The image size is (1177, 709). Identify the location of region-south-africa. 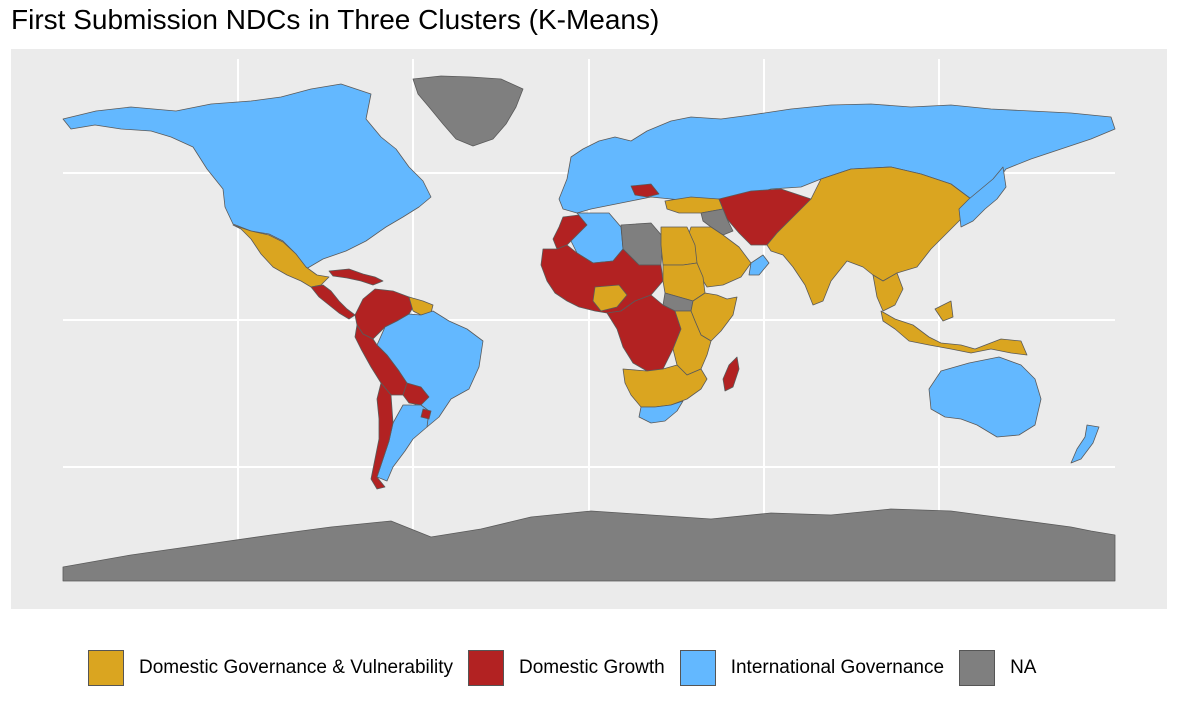
(661, 412).